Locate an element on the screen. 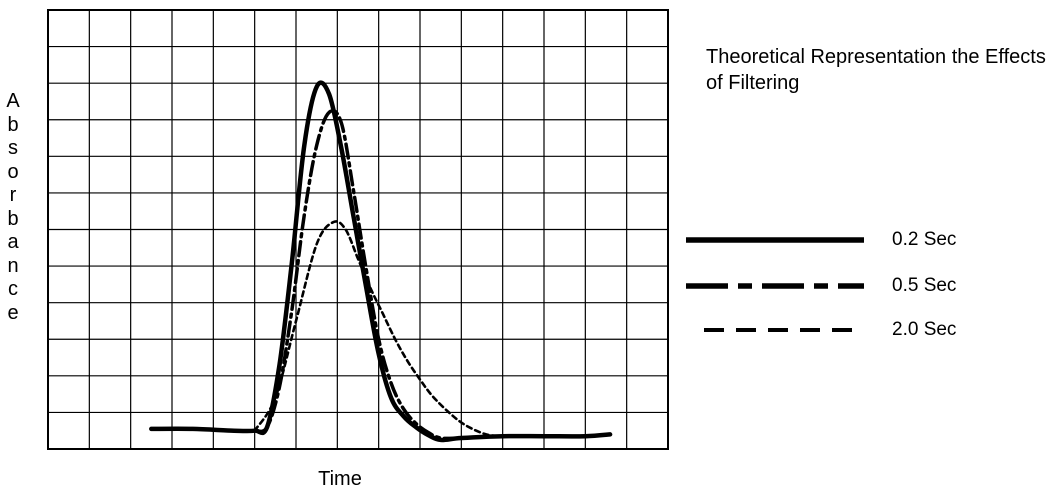 Image resolution: width=1058 pixels, height=501 pixels. y-axis-label-letter: o is located at coordinates (13, 171).